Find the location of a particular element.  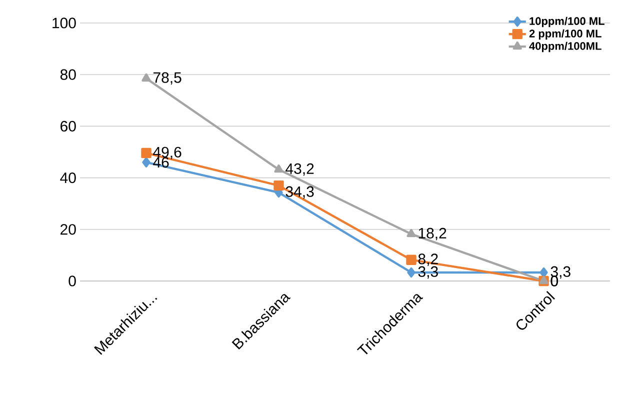

legend-label: 10ppm/100 ML is located at coordinates (567, 22).